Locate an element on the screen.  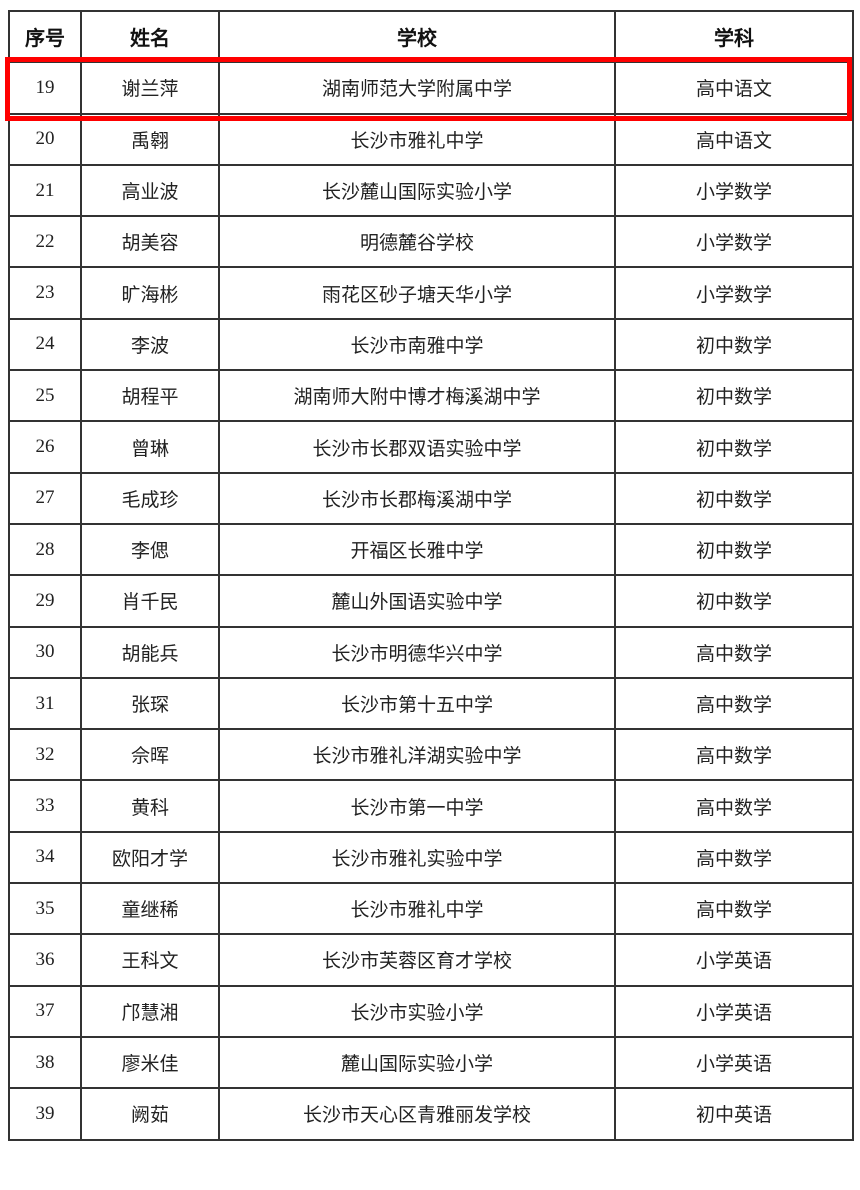
cell-name: 谢兰萍 is located at coordinates (150, 88).